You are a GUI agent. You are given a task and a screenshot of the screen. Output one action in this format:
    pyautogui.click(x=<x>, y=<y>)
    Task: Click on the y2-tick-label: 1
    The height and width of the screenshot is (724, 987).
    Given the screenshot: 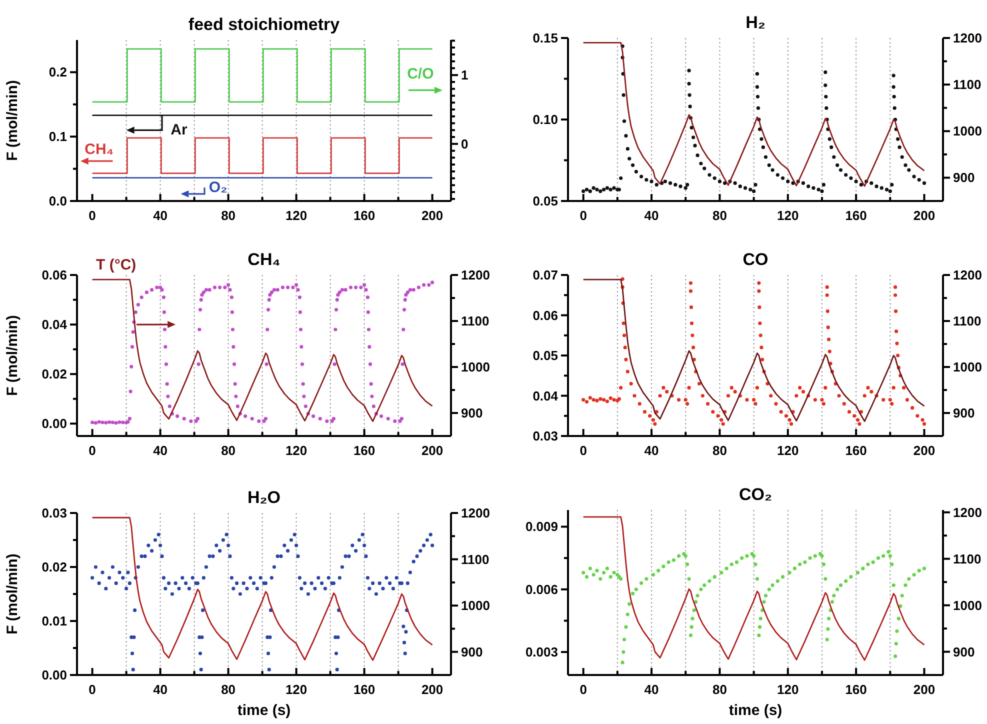 What is the action you would take?
    pyautogui.click(x=464, y=75)
    